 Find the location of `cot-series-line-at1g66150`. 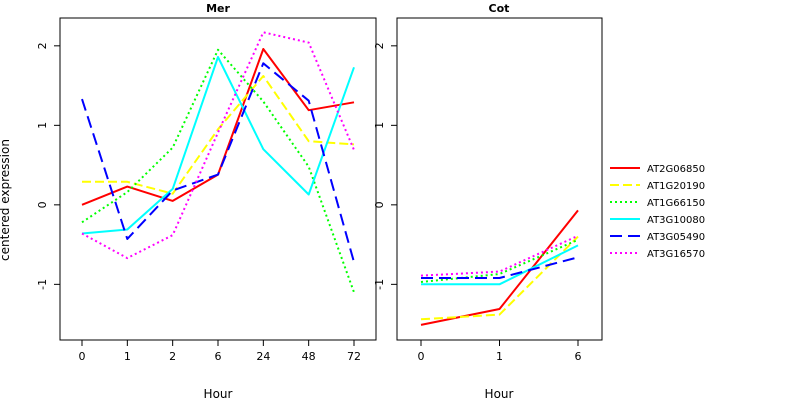

cot-series-line-at1g66150 is located at coordinates (499, 260).